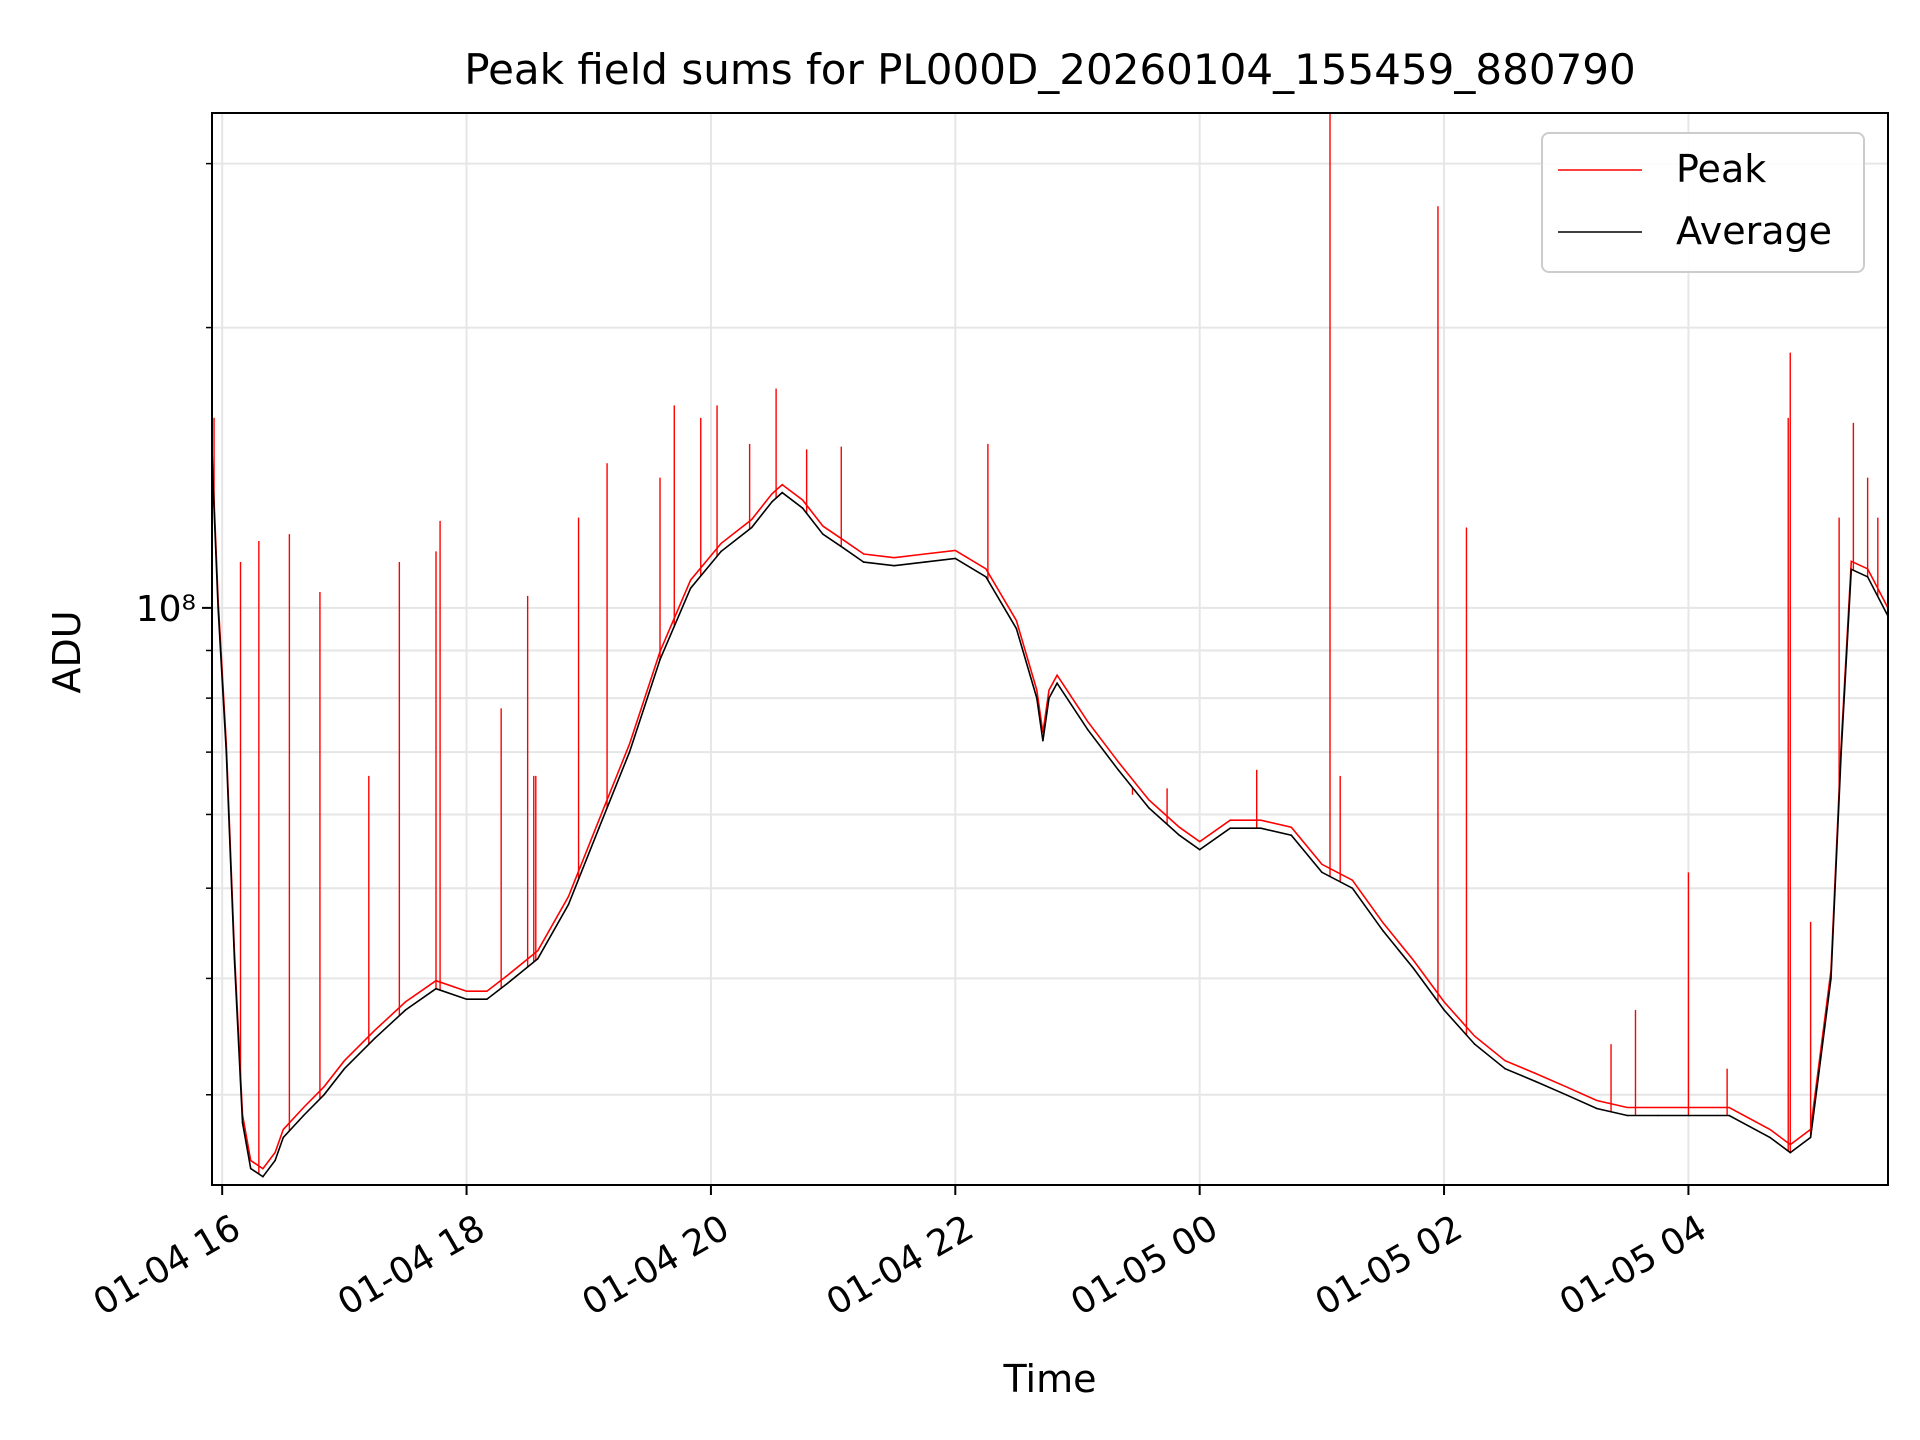 The height and width of the screenshot is (1440, 1920). Describe the element at coordinates (1721, 169) in the screenshot. I see `legend-label-peak: Peak` at that location.